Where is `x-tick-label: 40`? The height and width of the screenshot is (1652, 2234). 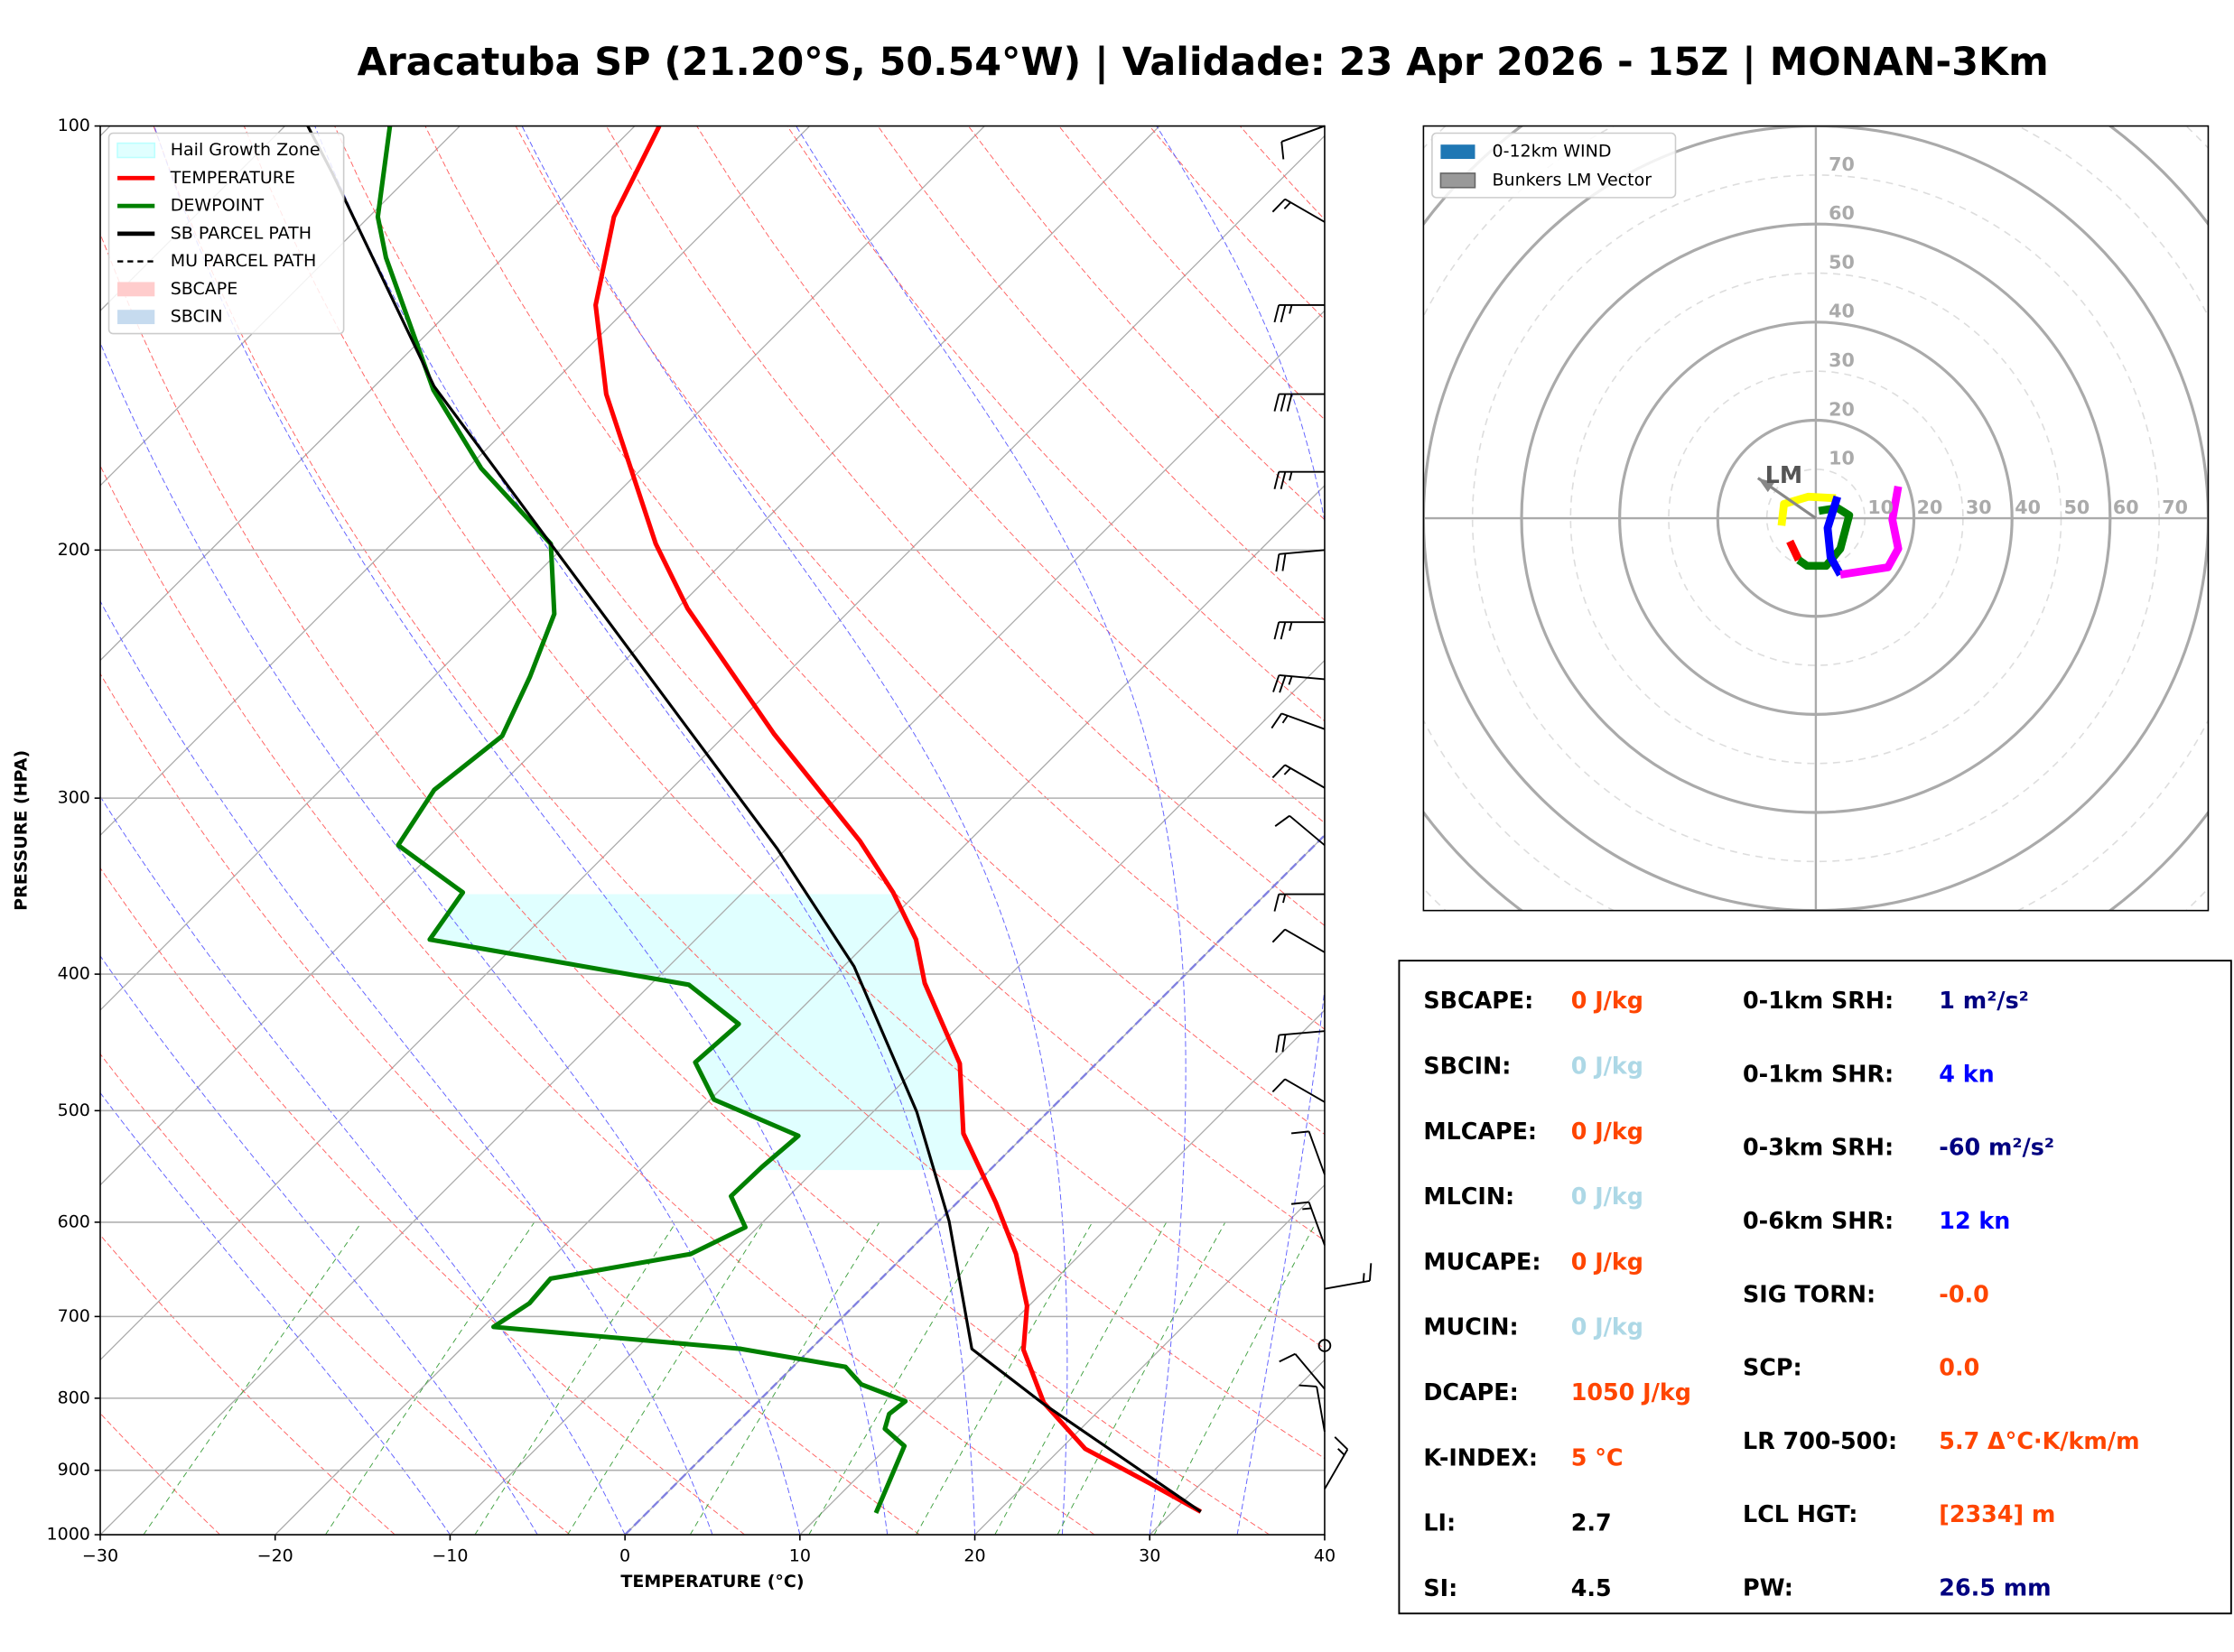 x-tick-label: 40 is located at coordinates (1325, 1555).